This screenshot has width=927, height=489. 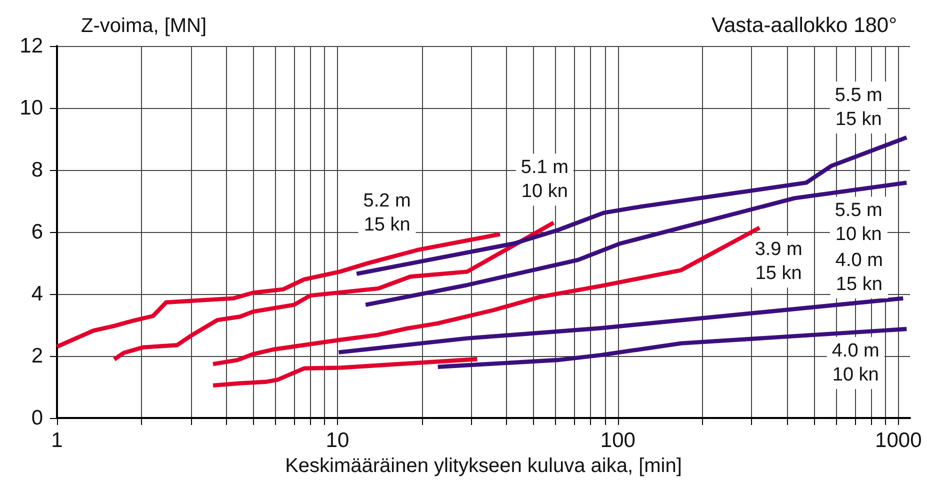 I want to click on y-tick-label: 12, so click(x=31, y=46).